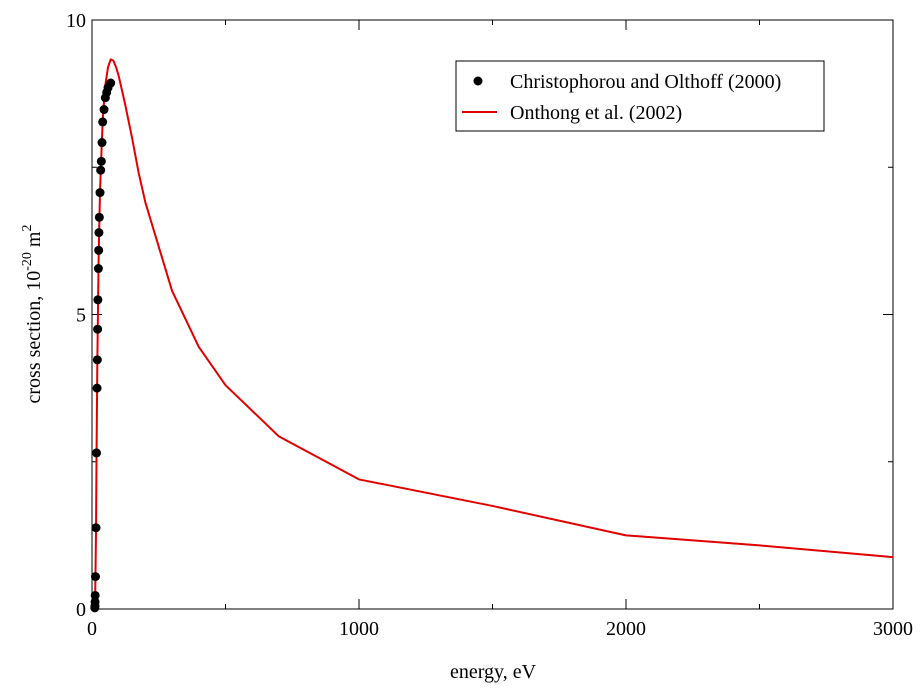 This screenshot has width=922, height=691. Describe the element at coordinates (493, 672) in the screenshot. I see `x-axis-title: energy, eV` at that location.